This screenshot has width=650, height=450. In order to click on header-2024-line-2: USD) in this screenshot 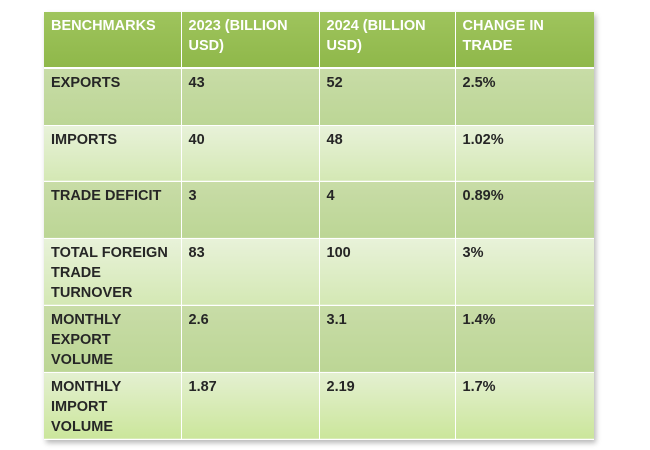, I will do `click(344, 46)`.